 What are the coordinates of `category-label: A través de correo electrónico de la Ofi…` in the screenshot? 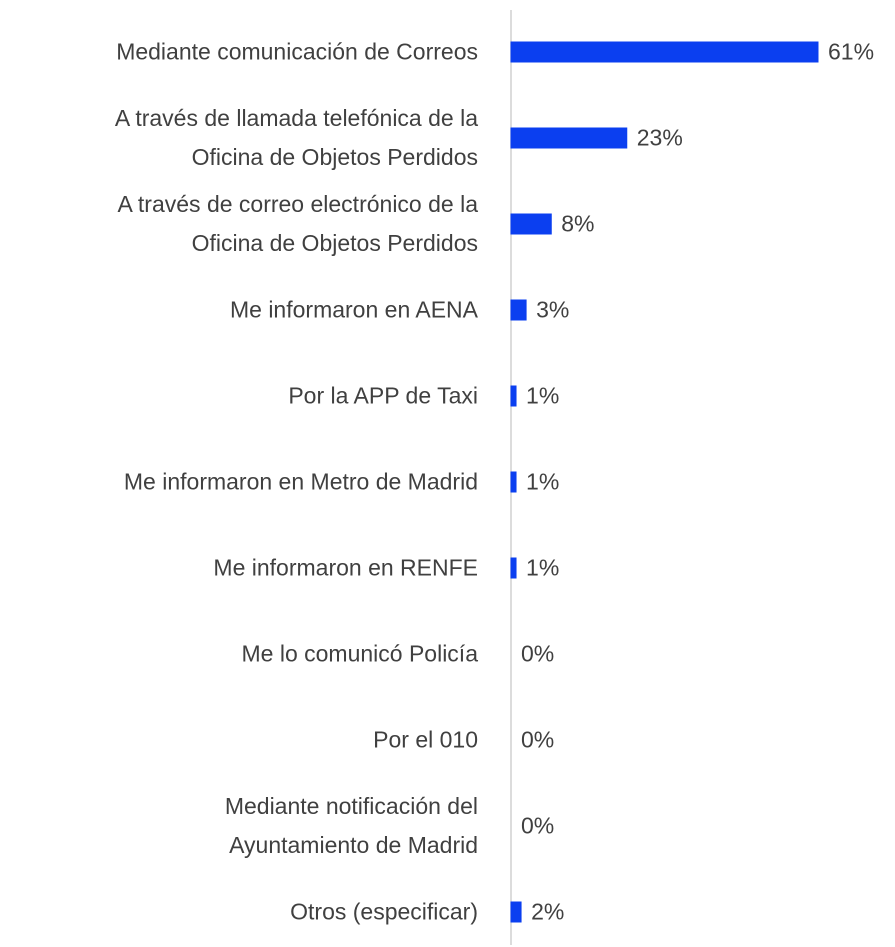 It's located at (297, 223).